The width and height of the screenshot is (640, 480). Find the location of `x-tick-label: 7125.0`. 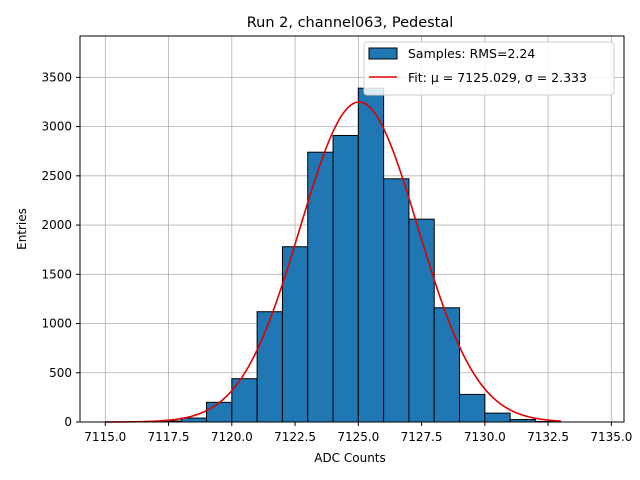

x-tick-label: 7125.0 is located at coordinates (358, 437).